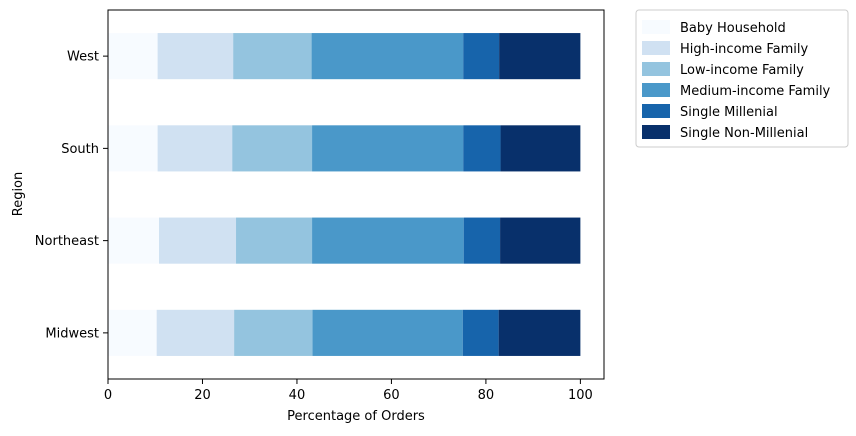 The width and height of the screenshot is (856, 436). Describe the element at coordinates (744, 133) in the screenshot. I see `legend-label: Single Non-Millenial` at that location.